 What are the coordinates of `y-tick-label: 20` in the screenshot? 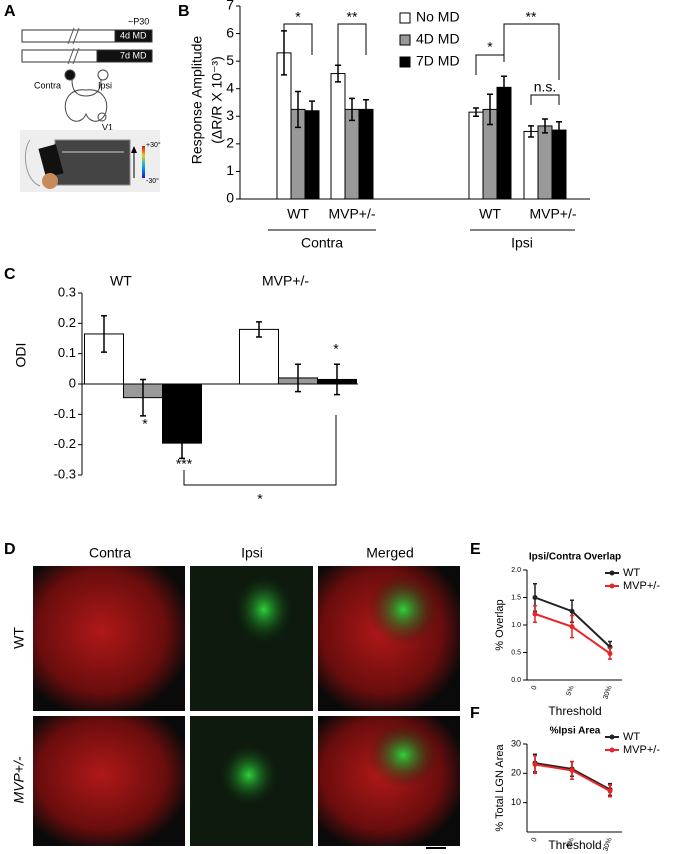 It's located at (516, 773).